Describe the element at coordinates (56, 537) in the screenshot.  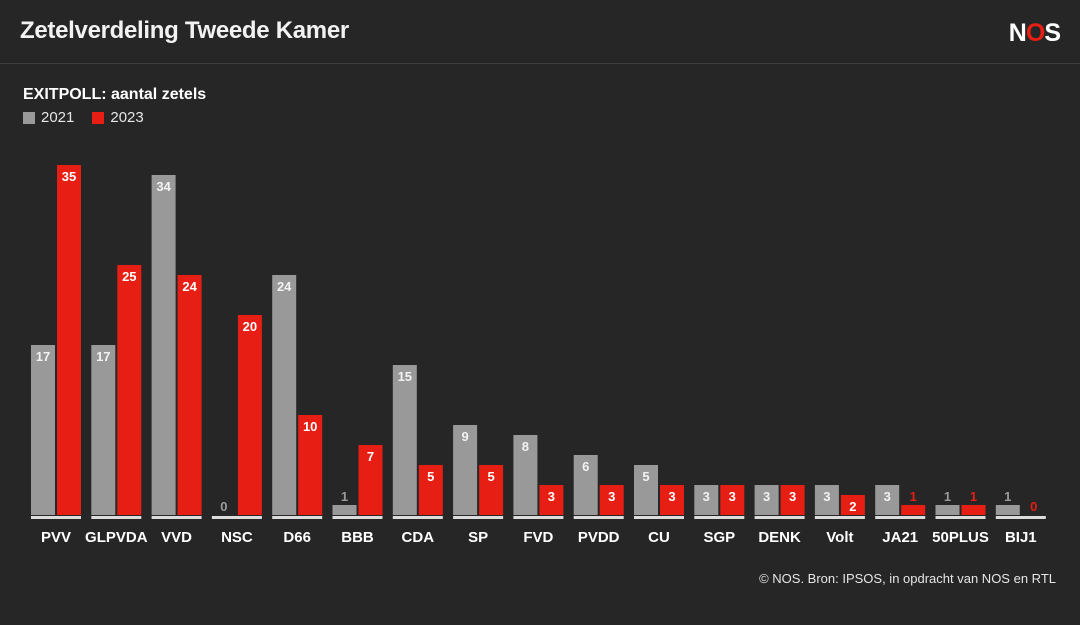
I see `category-label-pvv: PVV` at that location.